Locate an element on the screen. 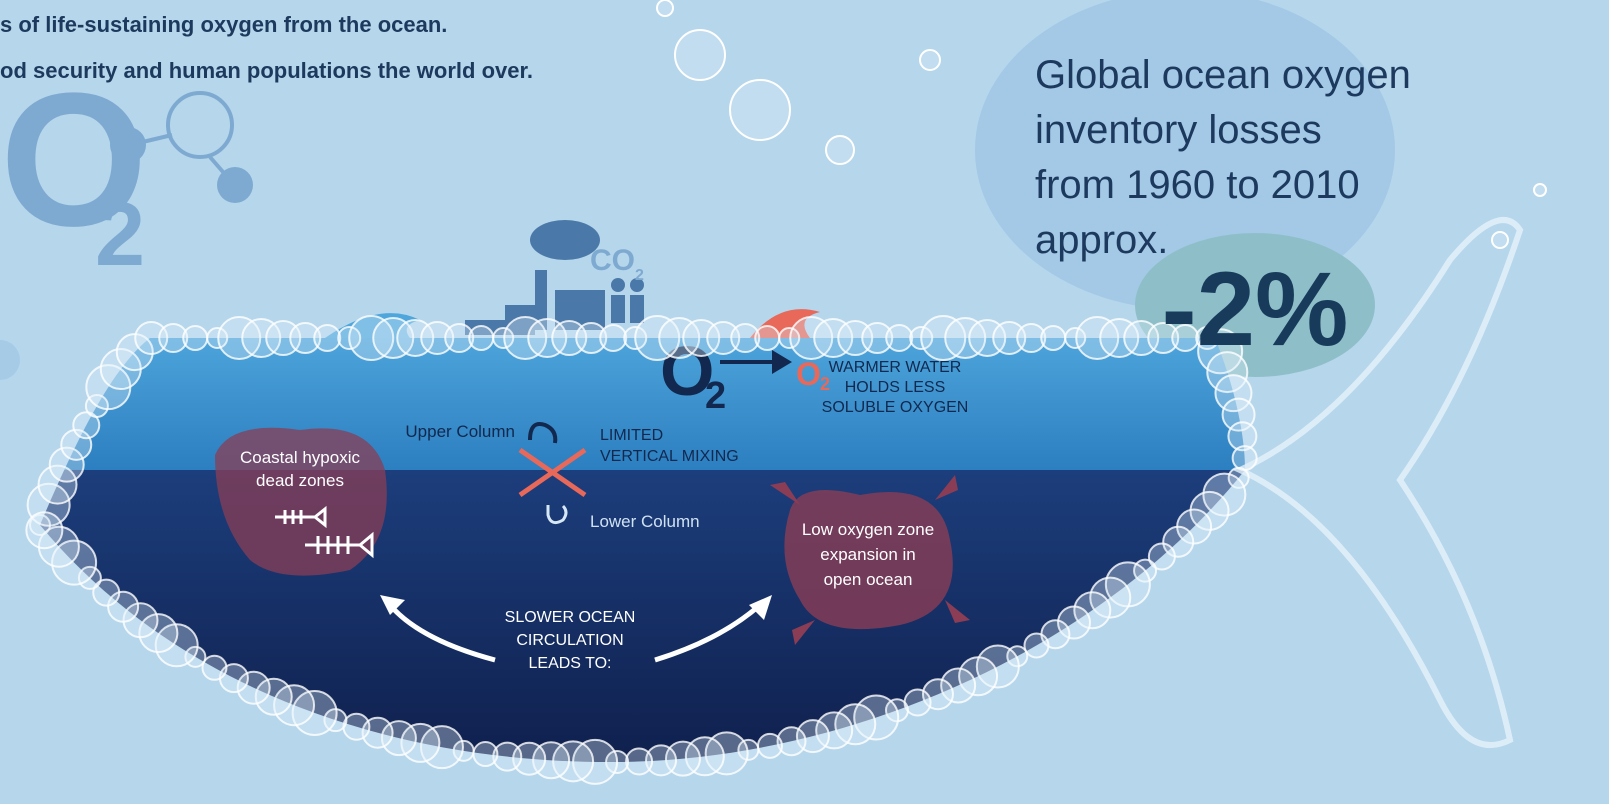  open-ocean-zone is located at coordinates (868, 560).